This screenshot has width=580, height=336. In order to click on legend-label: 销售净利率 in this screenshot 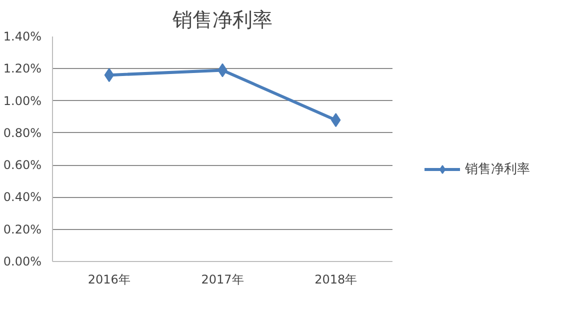, I will do `click(497, 169)`.